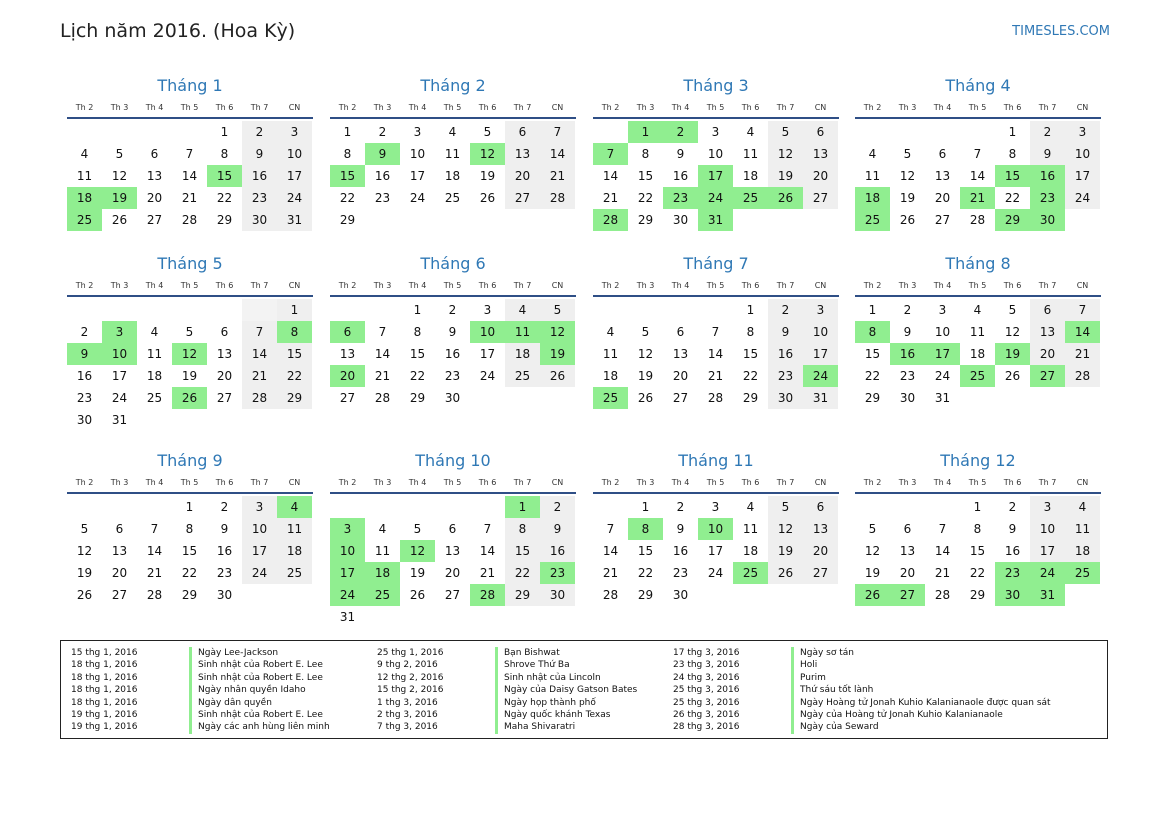  What do you see at coordinates (1082, 376) in the screenshot?
I see `day-cell: 28` at bounding box center [1082, 376].